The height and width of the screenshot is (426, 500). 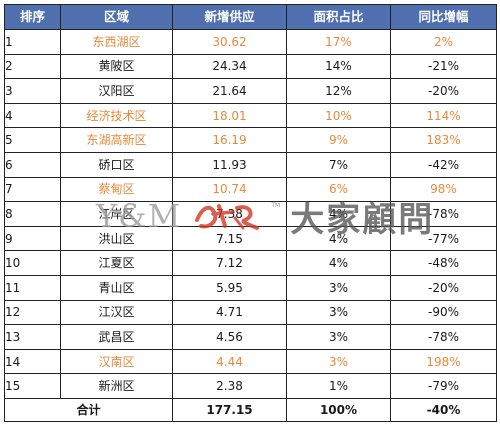 I want to click on area-ratio-cell: 12%, so click(x=338, y=91).